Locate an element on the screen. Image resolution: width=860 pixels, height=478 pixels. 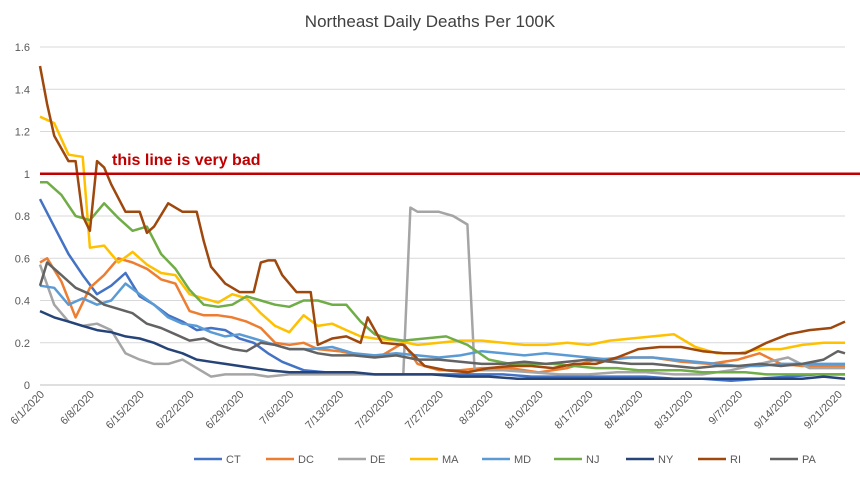
x-tick-label: 6/15/2020 is located at coordinates (125, 410).